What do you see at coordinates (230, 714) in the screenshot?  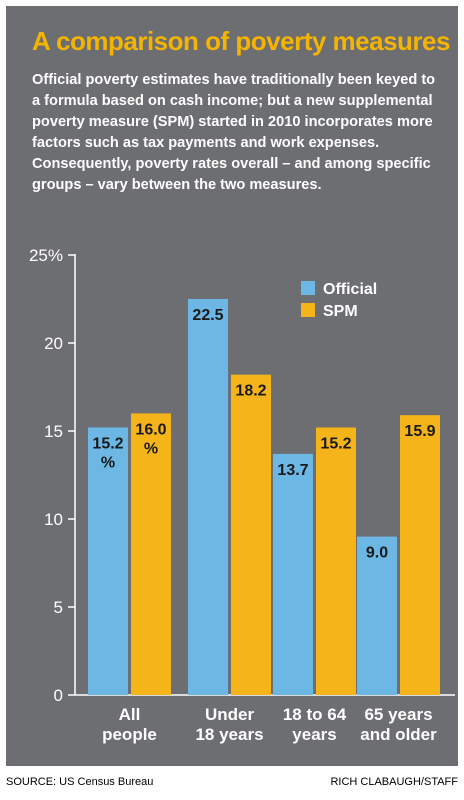 I see `x-category-label: Under` at bounding box center [230, 714].